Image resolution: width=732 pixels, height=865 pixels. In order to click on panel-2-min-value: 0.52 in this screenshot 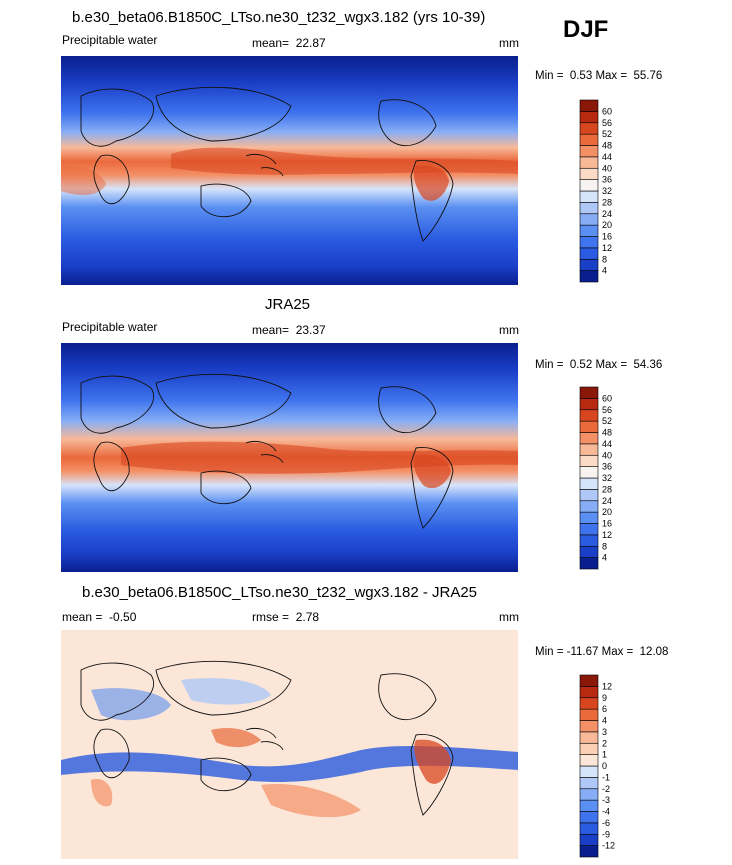, I will do `click(581, 365)`.